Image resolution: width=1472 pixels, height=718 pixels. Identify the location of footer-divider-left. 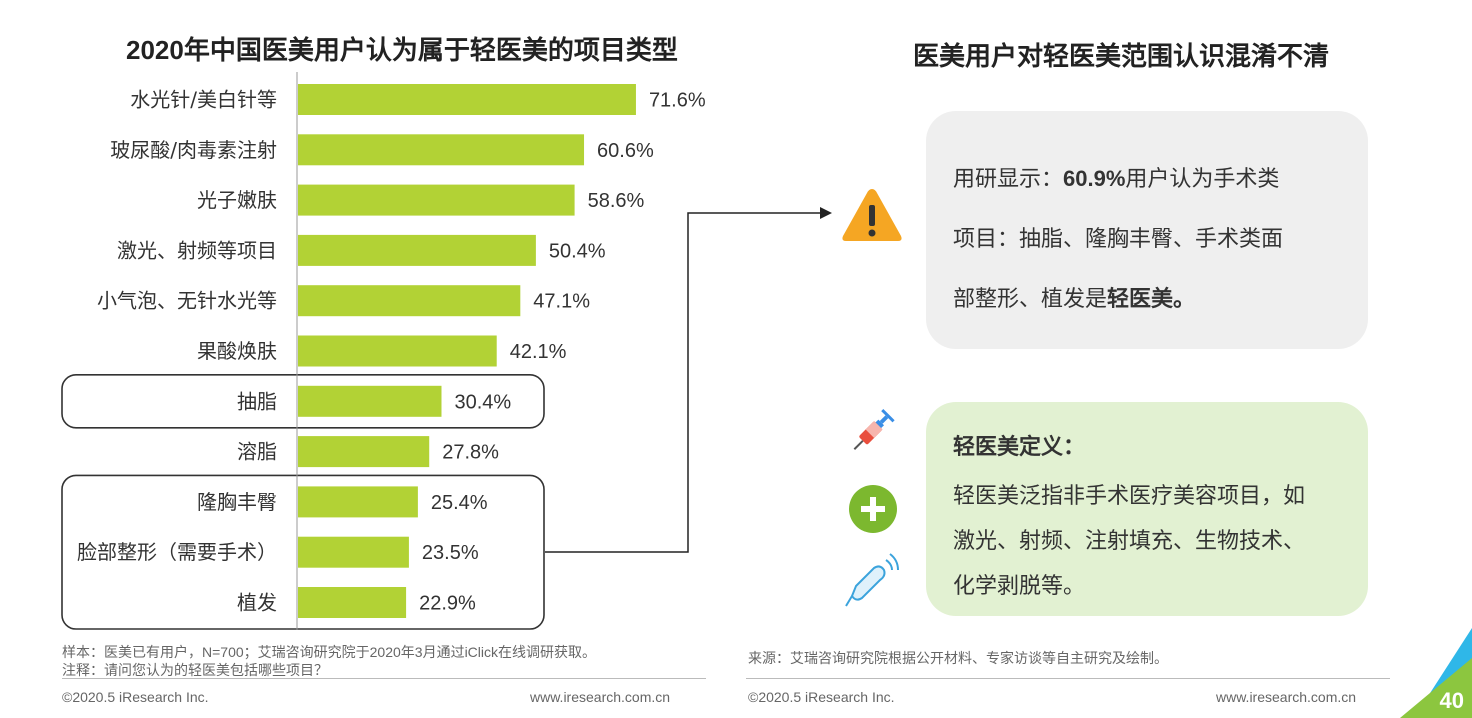
(384, 678).